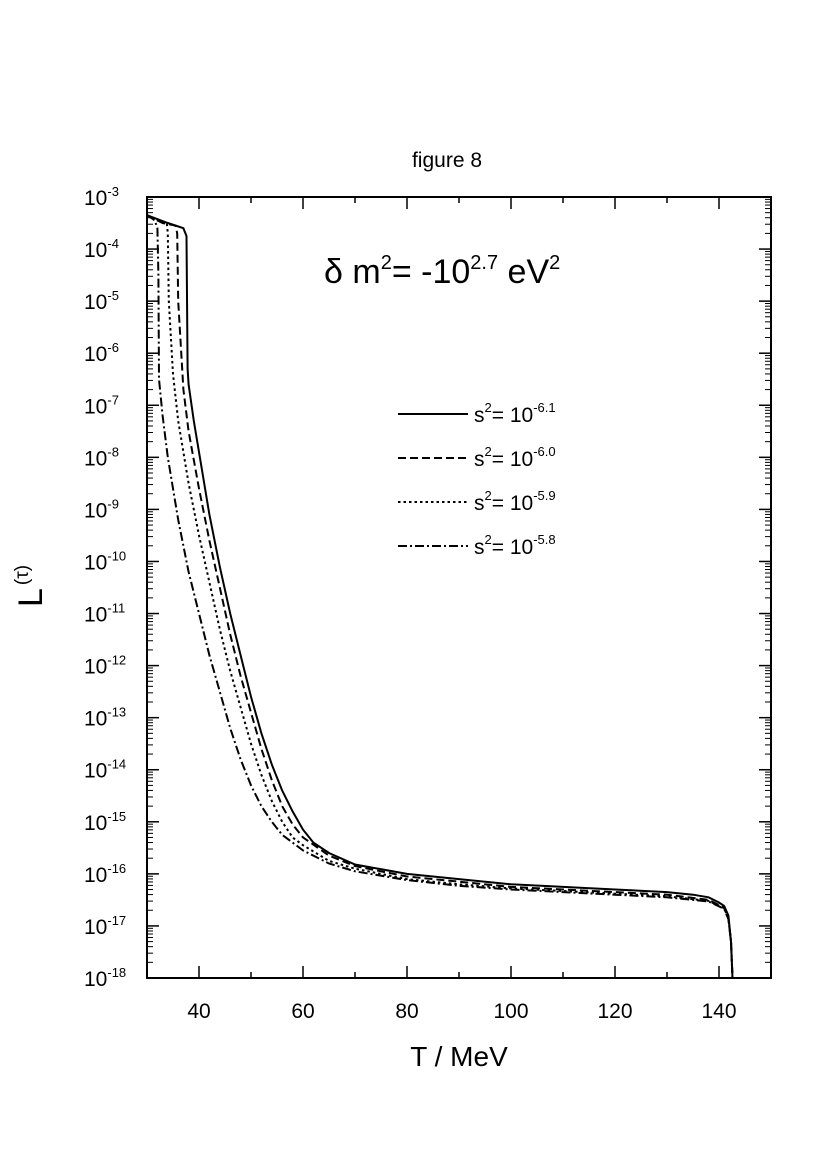  Describe the element at coordinates (515, 413) in the screenshot. I see `legend-label: s2= 10-6.1` at that location.